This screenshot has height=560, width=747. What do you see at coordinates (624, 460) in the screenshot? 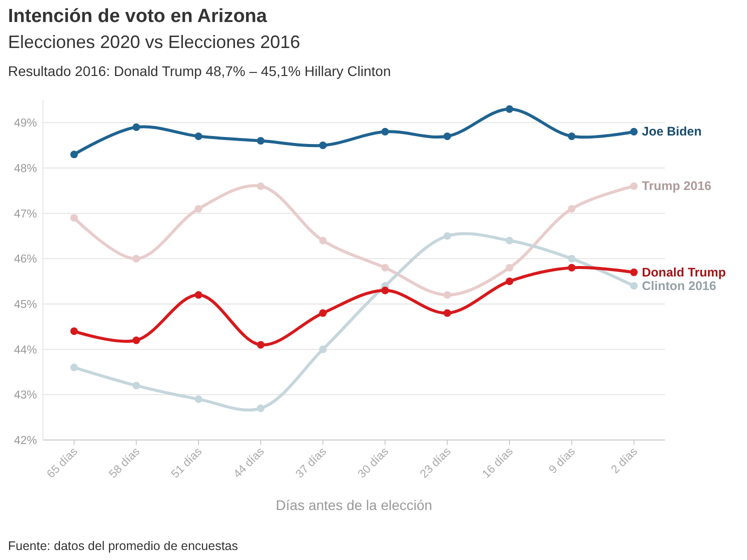
I see `x-tick-label: 2 días` at bounding box center [624, 460].